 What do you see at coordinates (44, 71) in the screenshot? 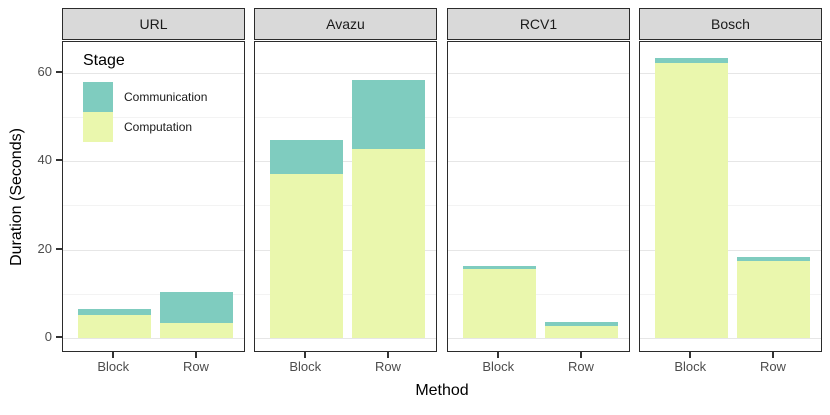
I see `y-tick-label-60: 60` at bounding box center [44, 71].